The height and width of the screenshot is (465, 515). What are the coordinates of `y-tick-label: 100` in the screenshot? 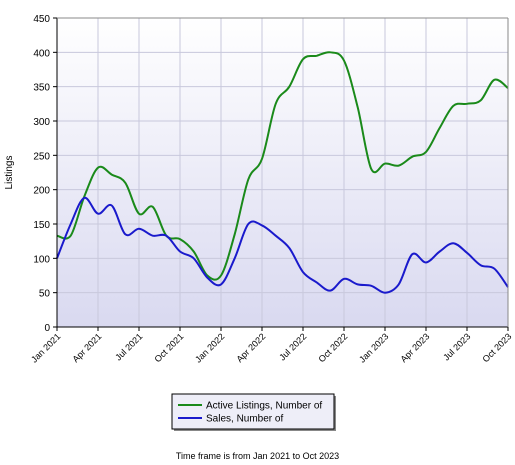 It's located at (41, 259).